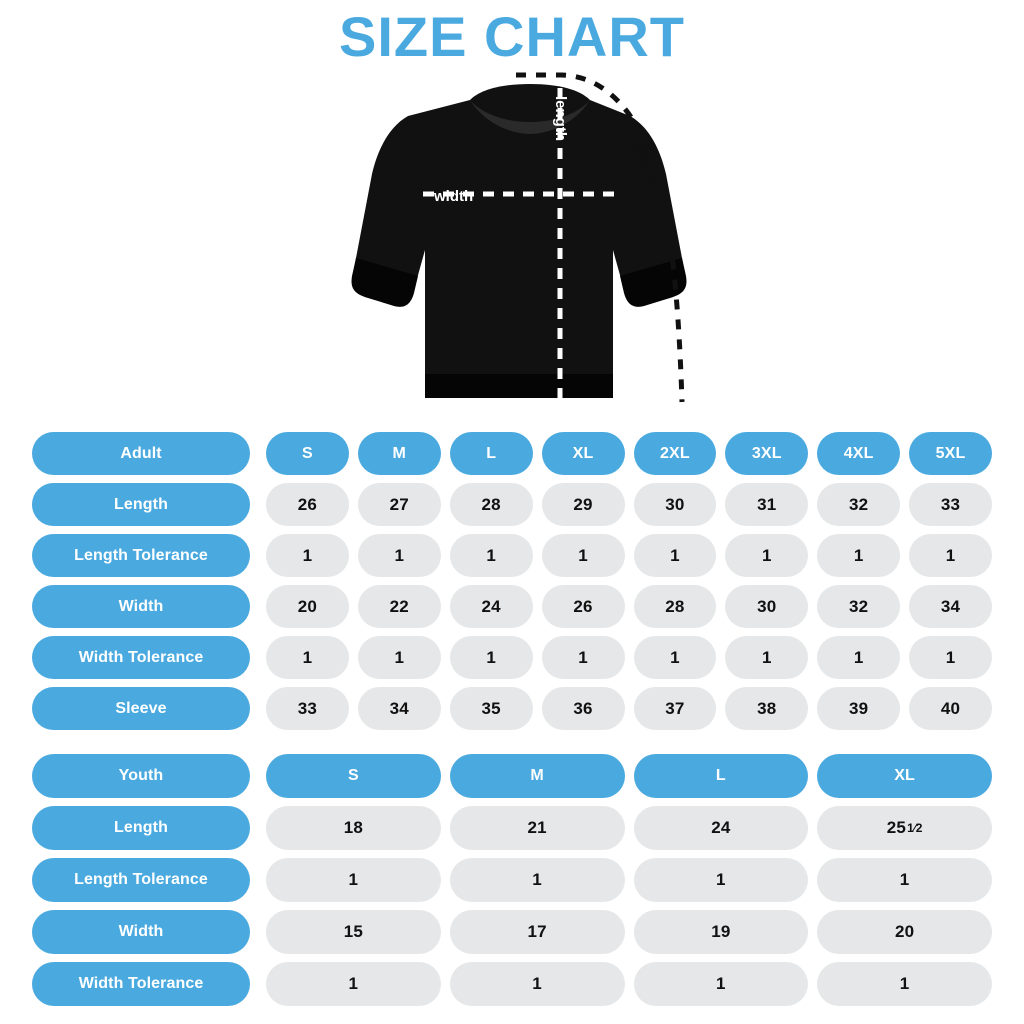 The image size is (1024, 1024). I want to click on data-cell: 28, so click(491, 504).